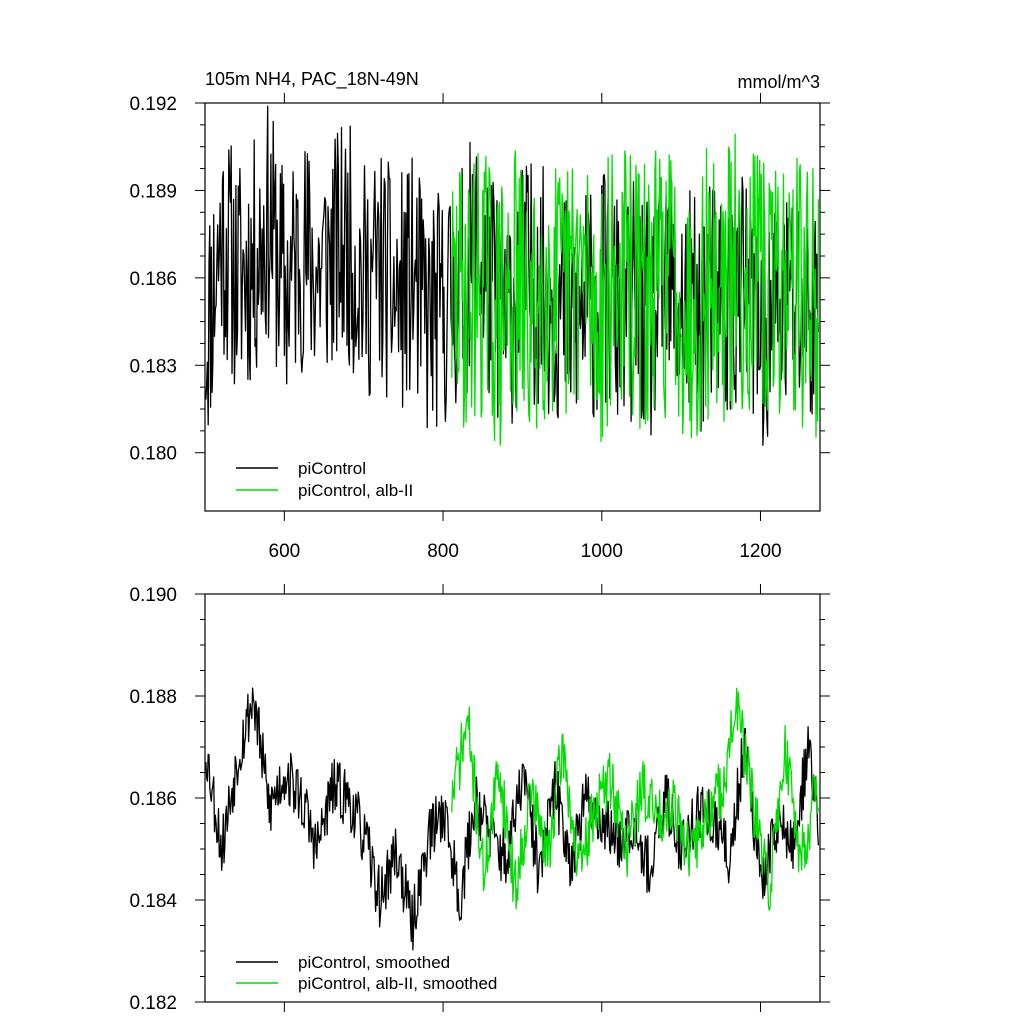  I want to click on bottom-y-tick-label: 0.188, so click(153, 697).